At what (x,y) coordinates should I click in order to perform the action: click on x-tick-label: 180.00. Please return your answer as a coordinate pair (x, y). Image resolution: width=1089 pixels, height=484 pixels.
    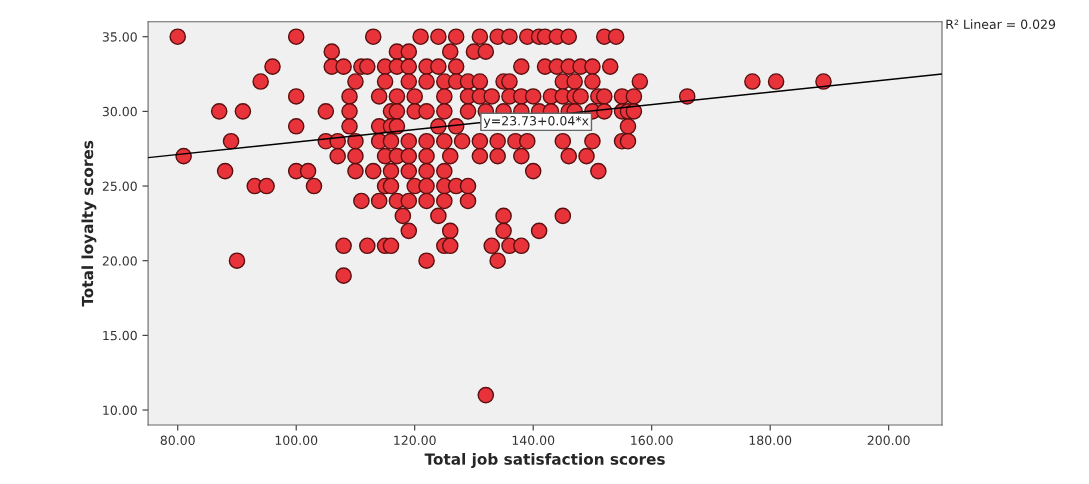
    Looking at the image, I should click on (770, 440).